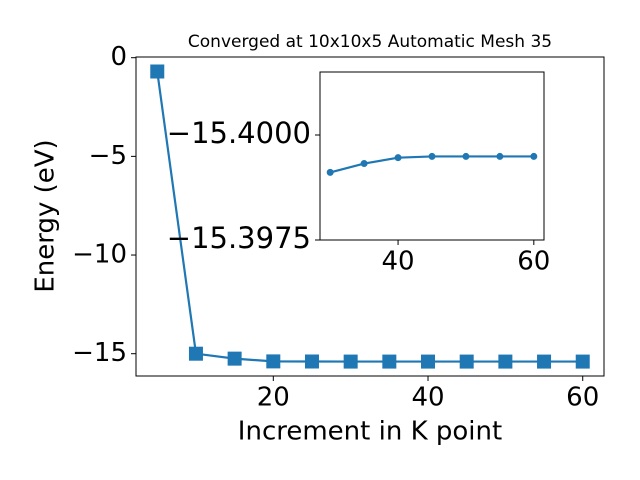 This screenshot has width=640, height=480. What do you see at coordinates (99, 255) in the screenshot?
I see `y-tick-label: −10` at bounding box center [99, 255].